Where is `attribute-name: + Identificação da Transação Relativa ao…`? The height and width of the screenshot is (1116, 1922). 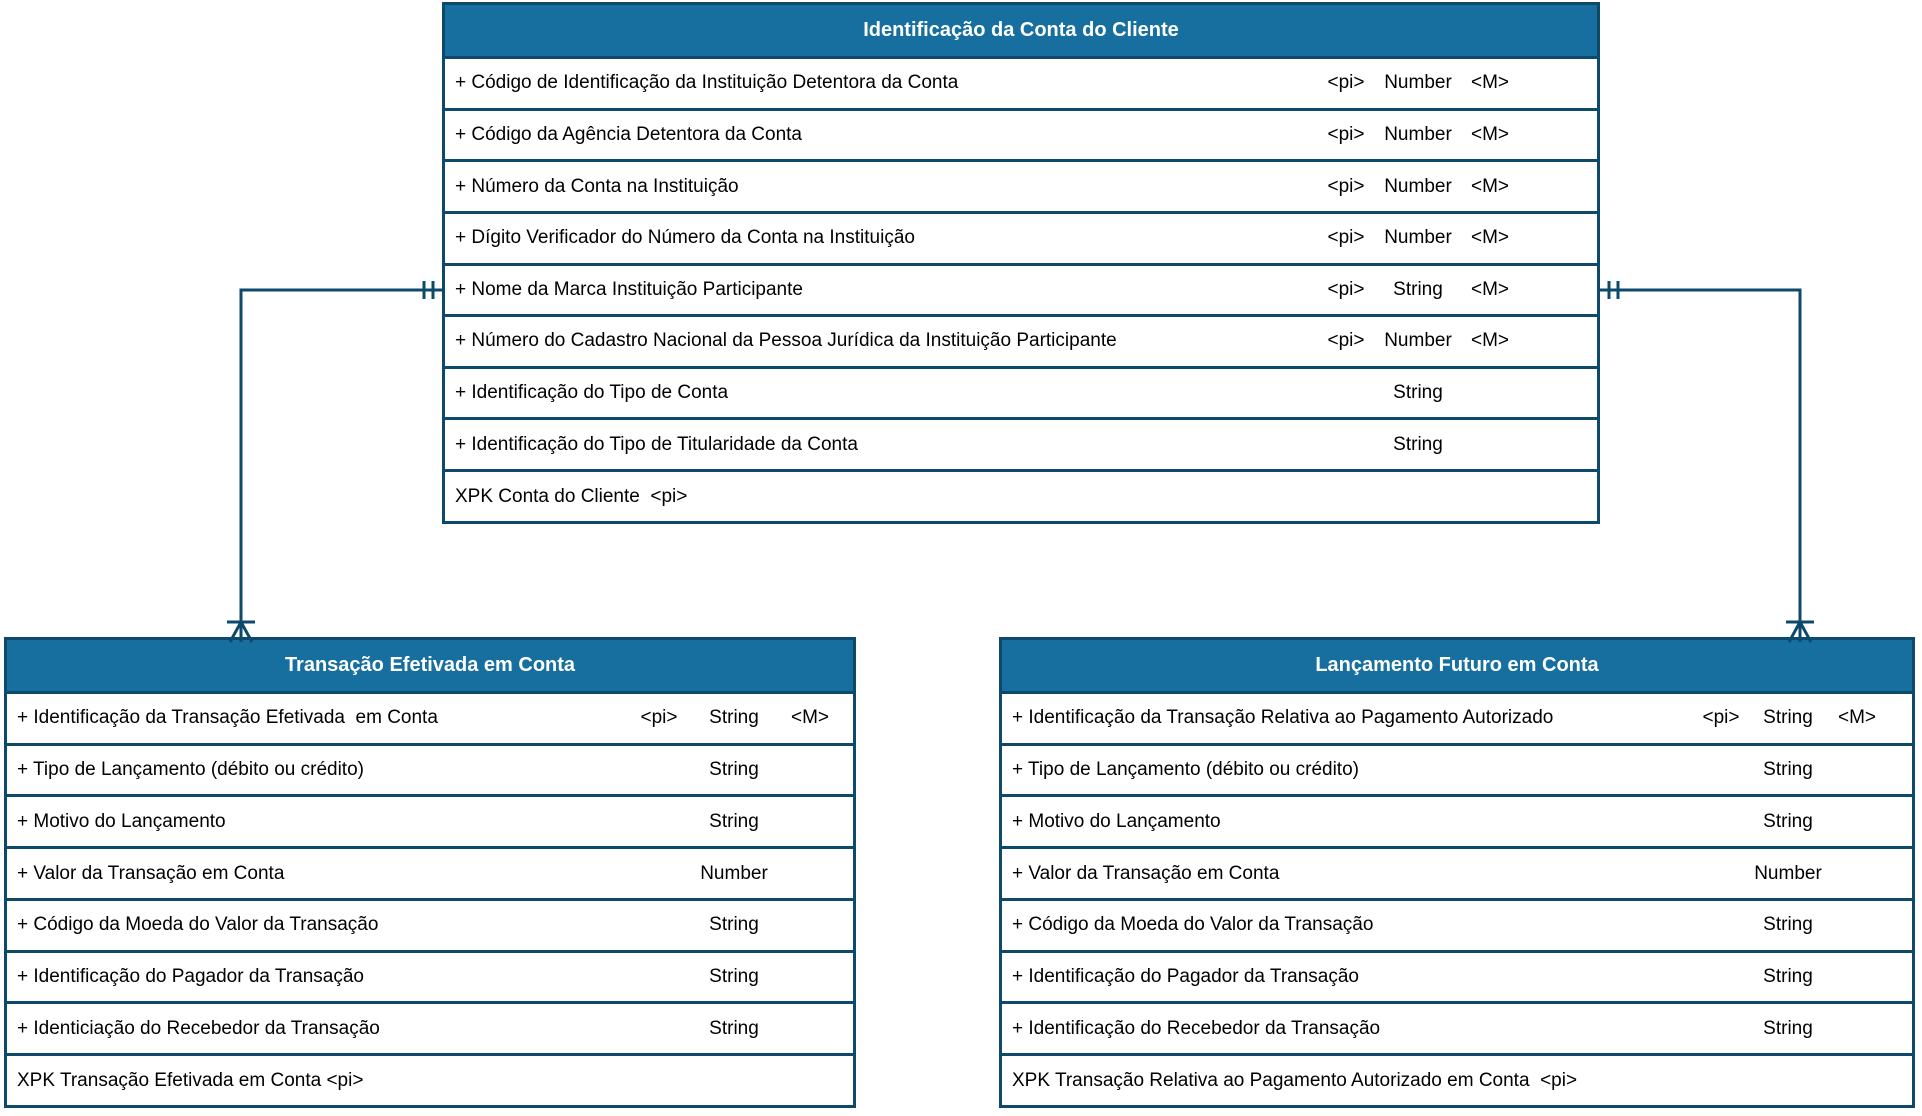 attribute-name: + Identificação da Transação Relativa ao… is located at coordinates (1283, 718).